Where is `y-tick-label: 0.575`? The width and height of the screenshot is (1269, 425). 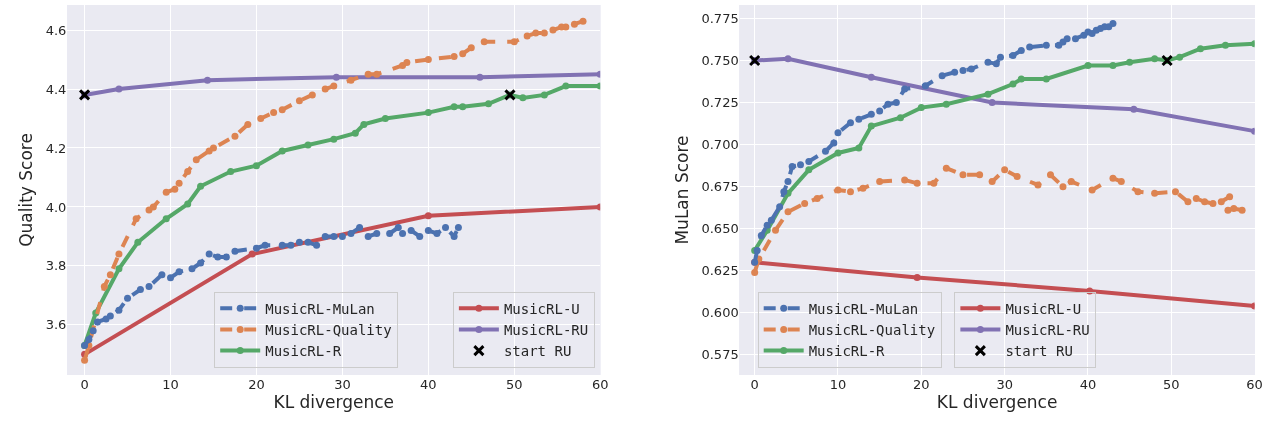 y-tick-label: 0.575 is located at coordinates (720, 355).